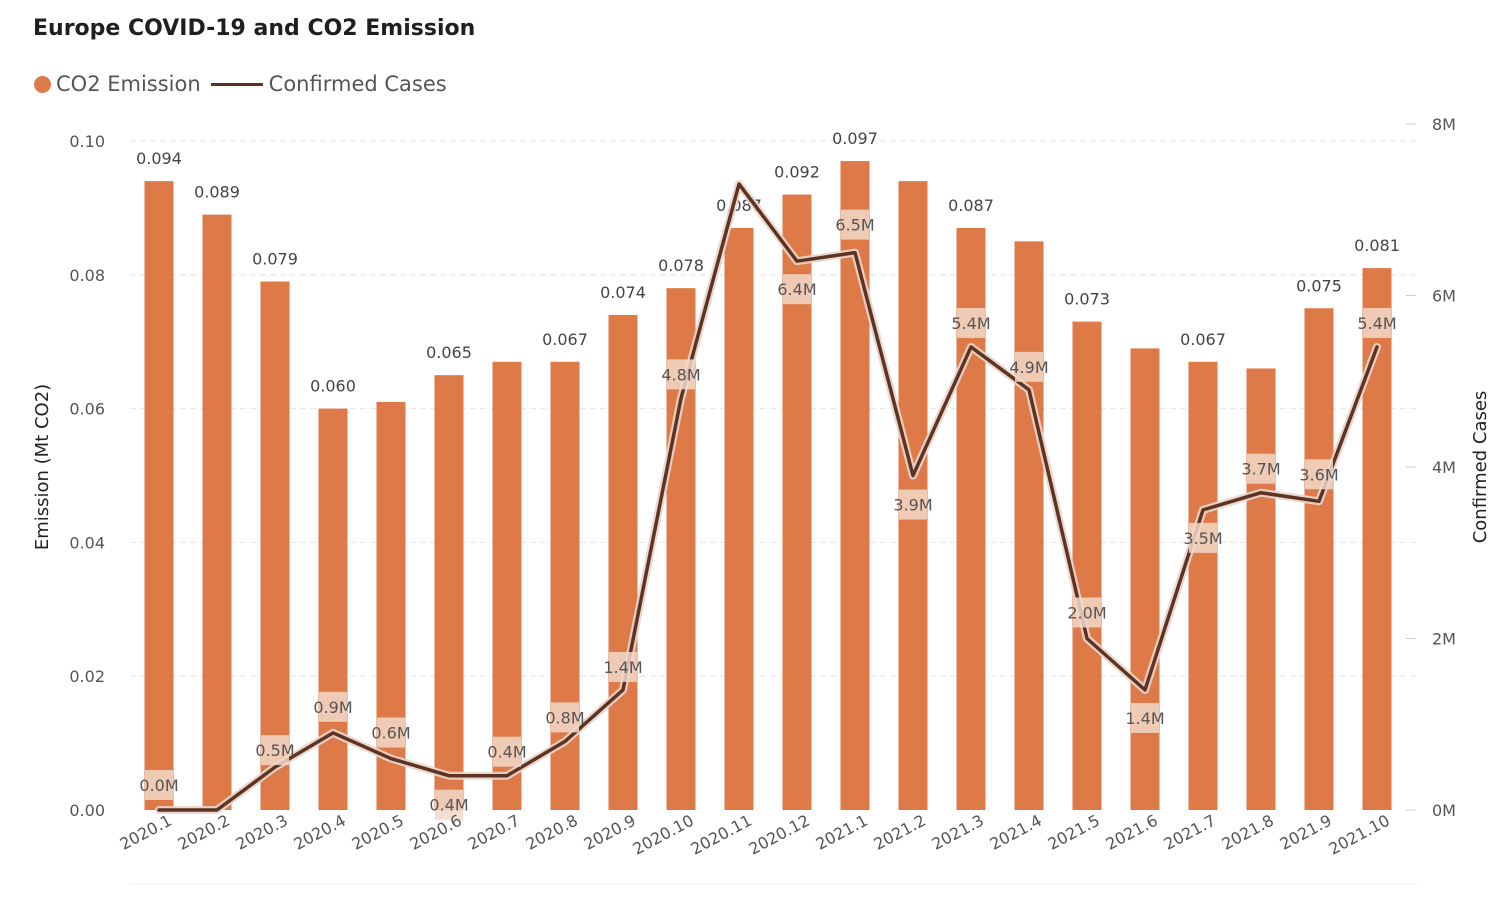  What do you see at coordinates (262, 832) in the screenshot?
I see `x-tick: 2020.3` at bounding box center [262, 832].